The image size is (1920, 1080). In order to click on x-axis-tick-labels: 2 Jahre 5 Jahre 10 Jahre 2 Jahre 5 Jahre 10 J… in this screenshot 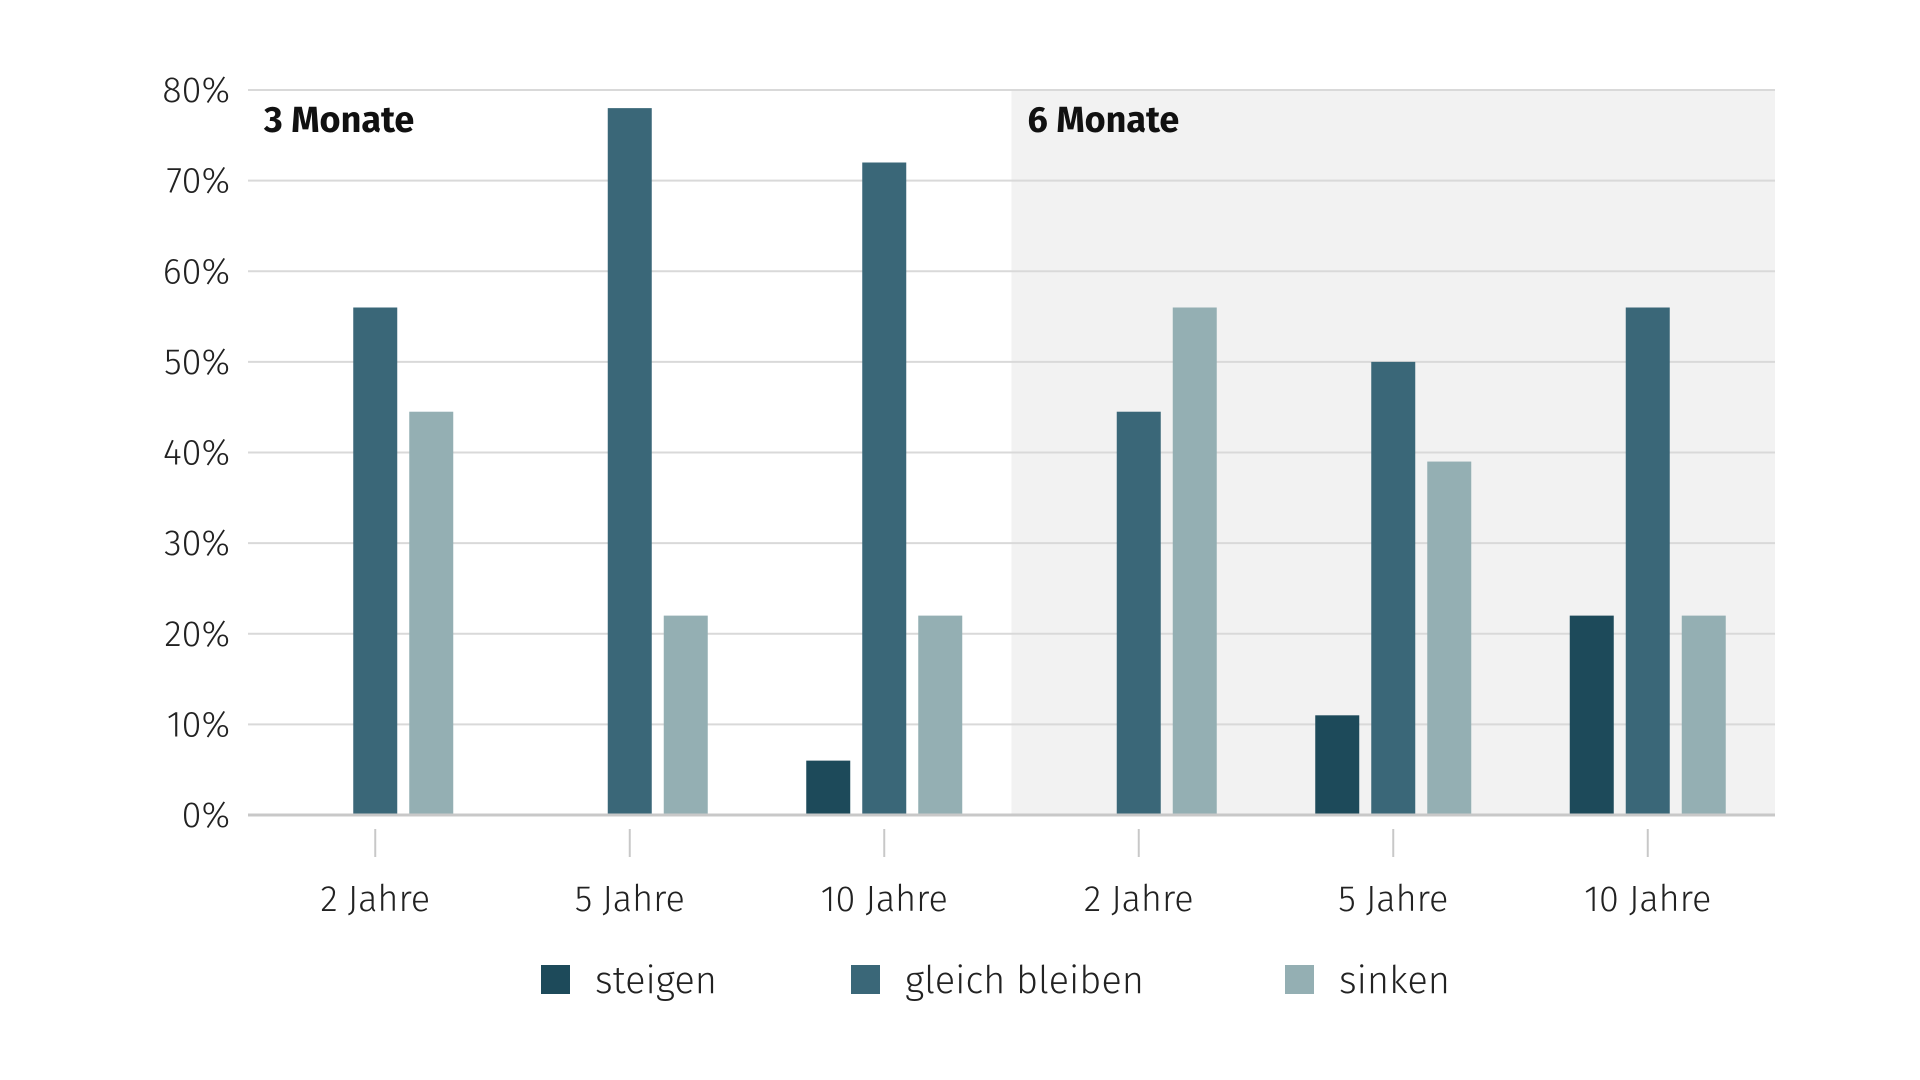, I will do `click(1015, 899)`.